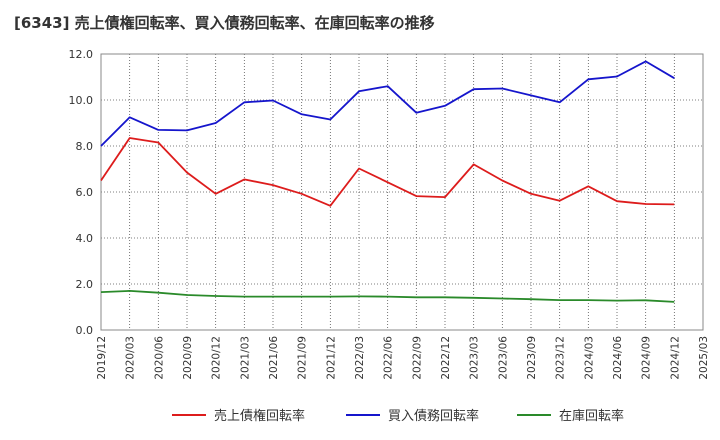  I want to click on x-tick-label: 2020/06, so click(159, 358).